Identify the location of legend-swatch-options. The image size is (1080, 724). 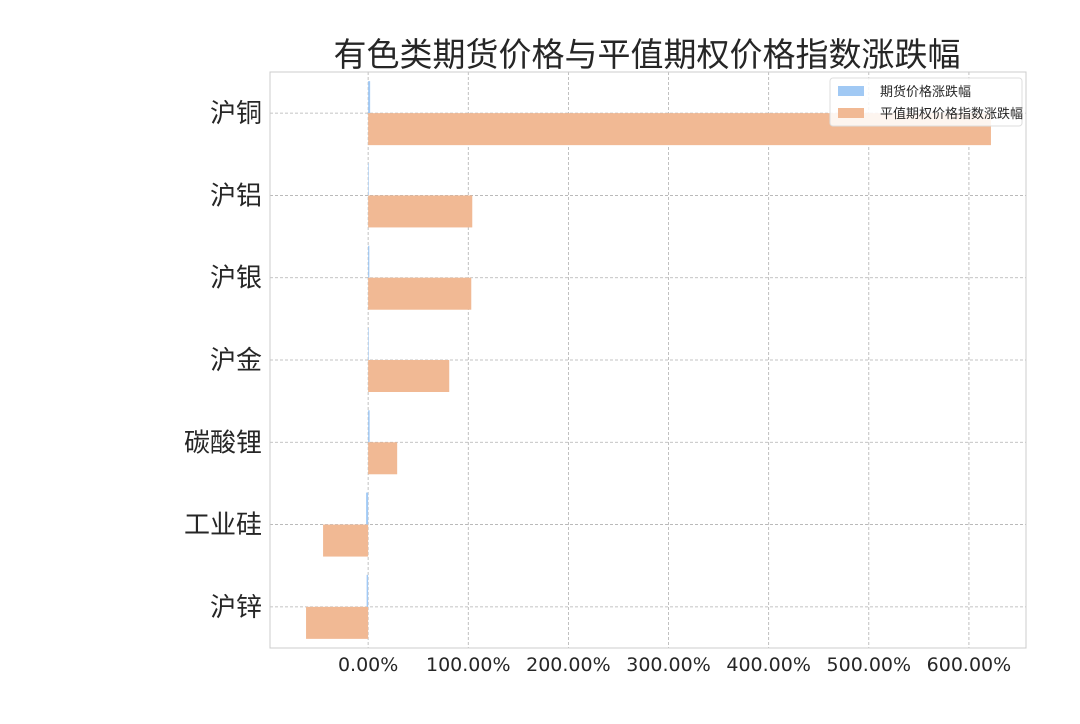
(851, 113).